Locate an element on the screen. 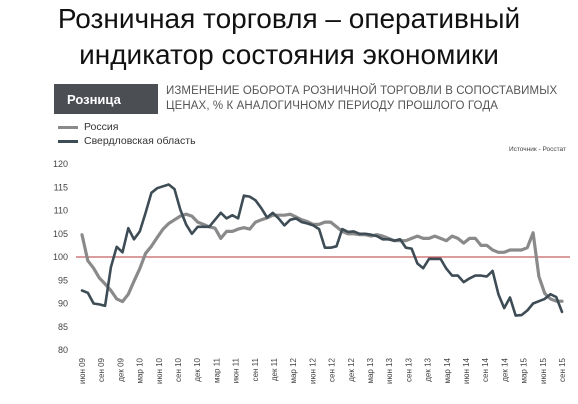  y-tick-label: 80 is located at coordinates (63, 350).